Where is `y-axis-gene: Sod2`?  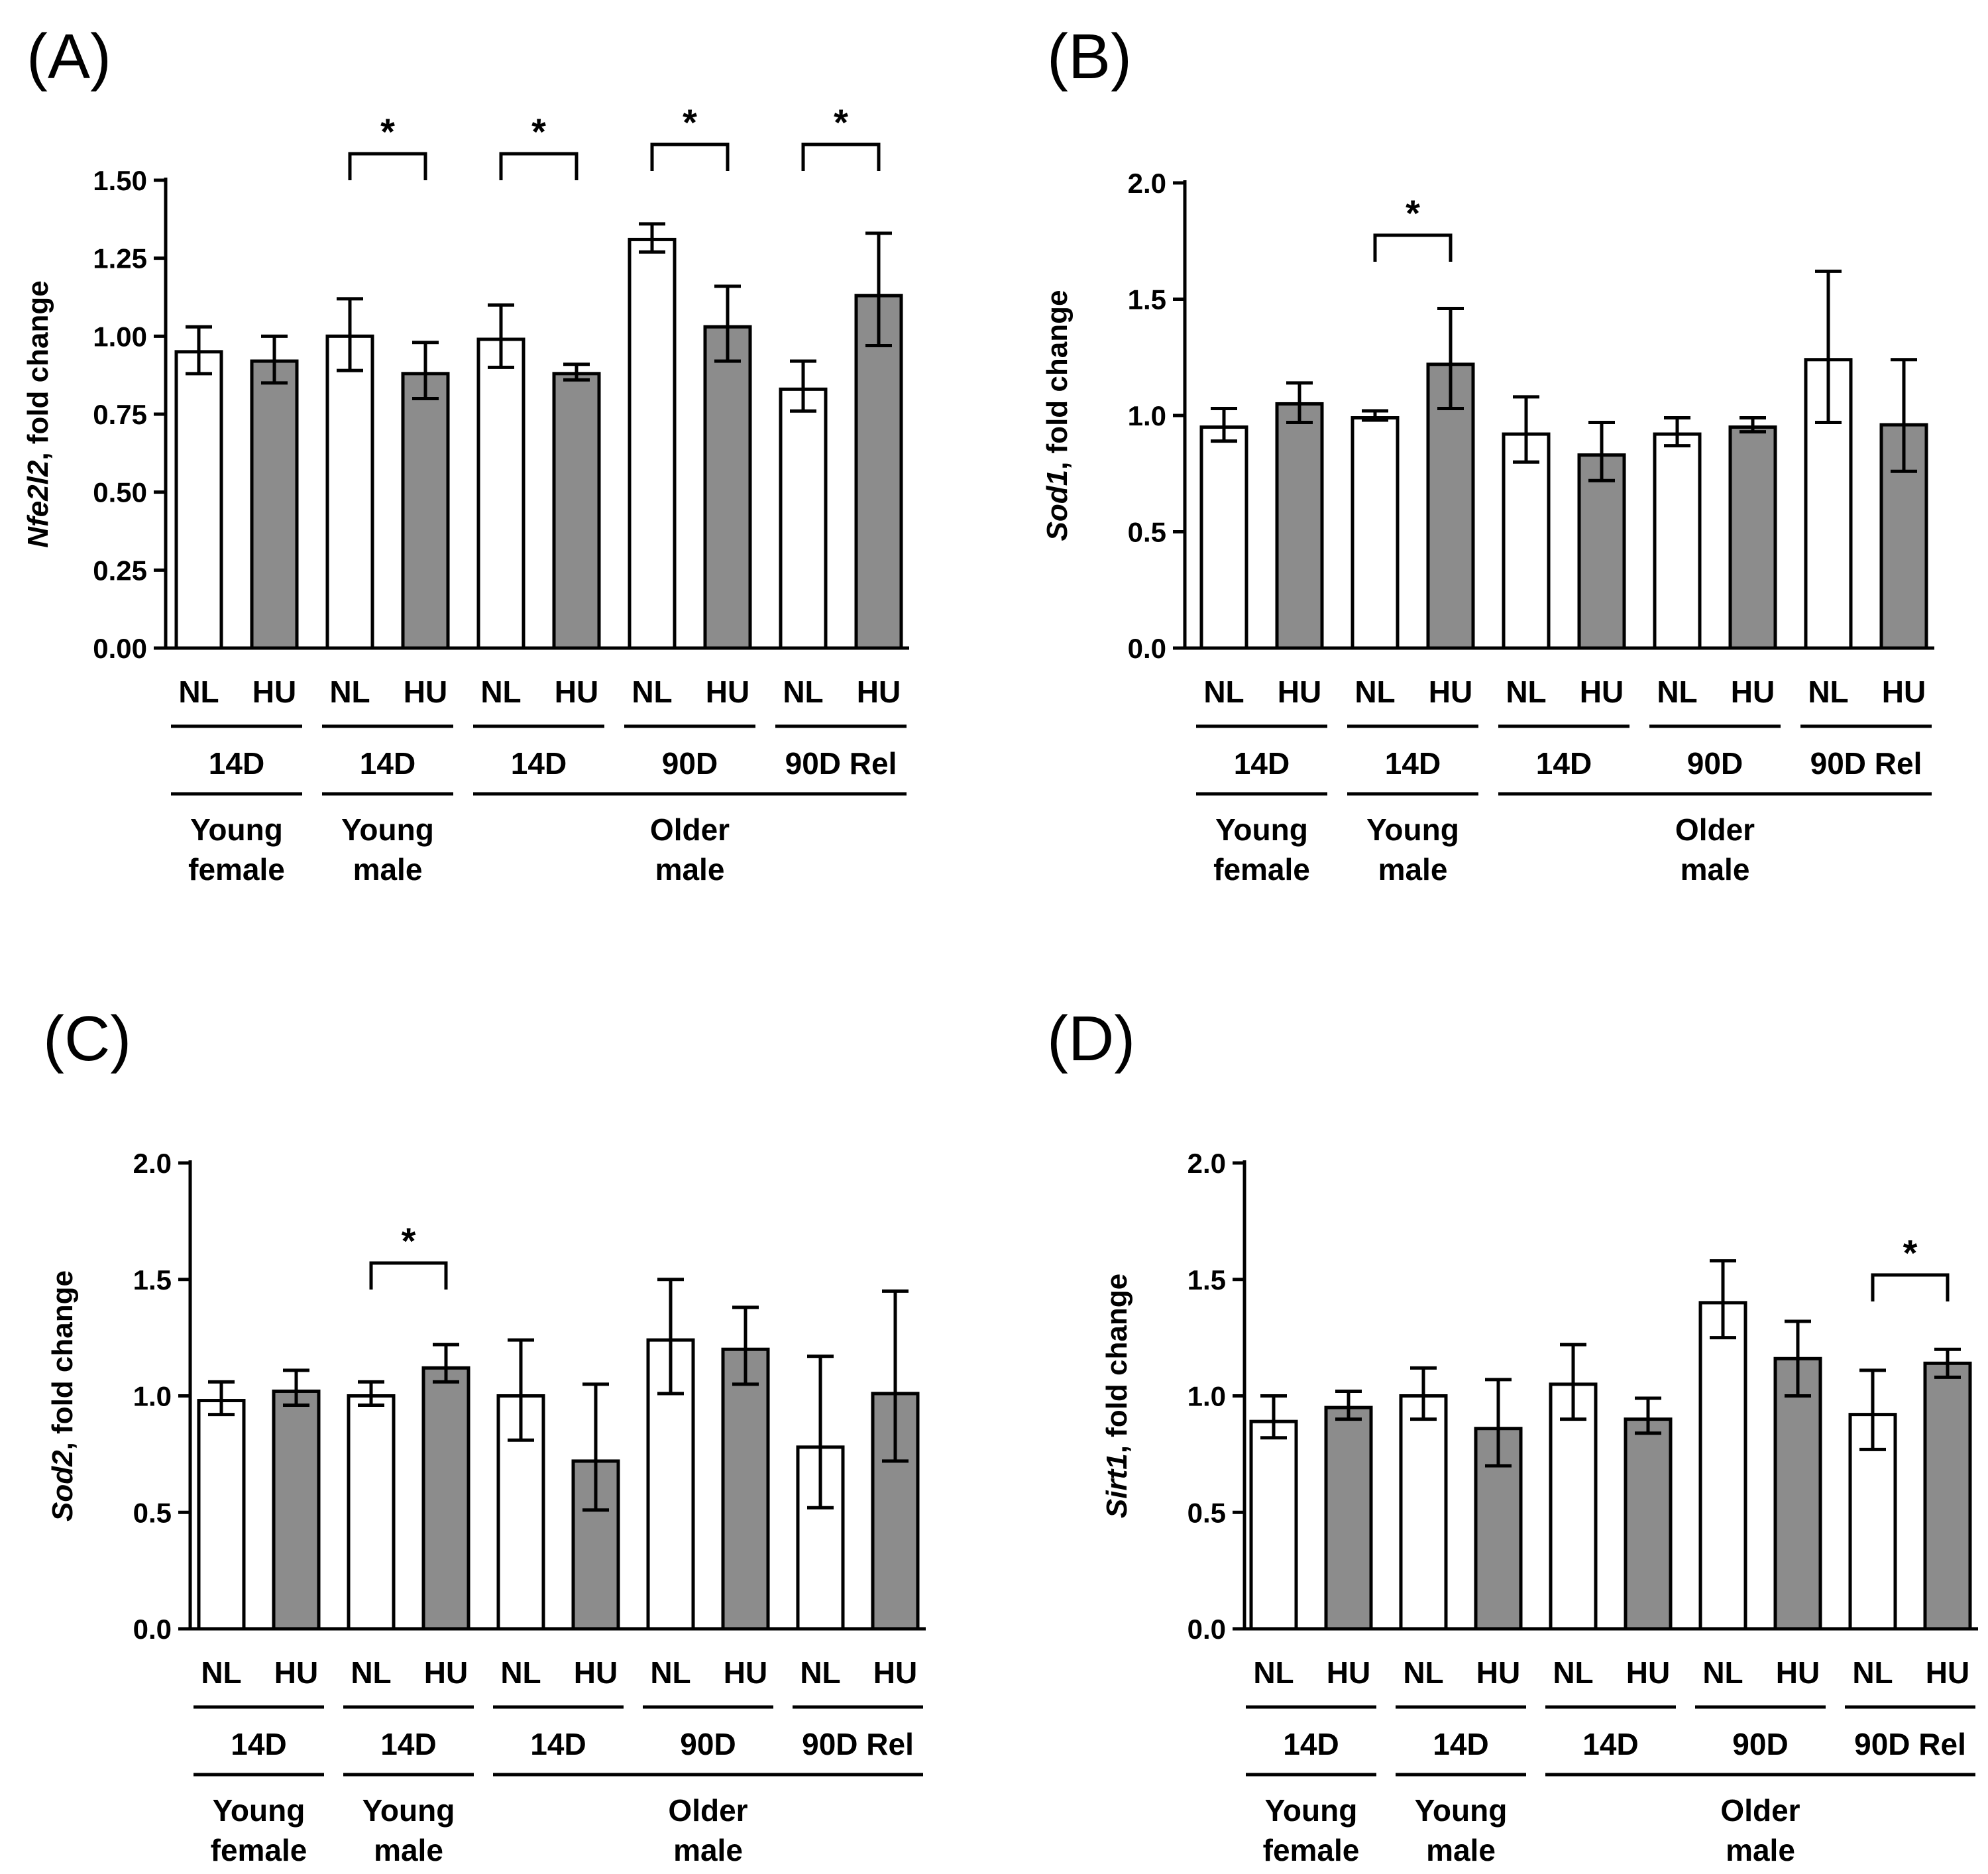
y-axis-gene: Sod2 is located at coordinates (62, 1485).